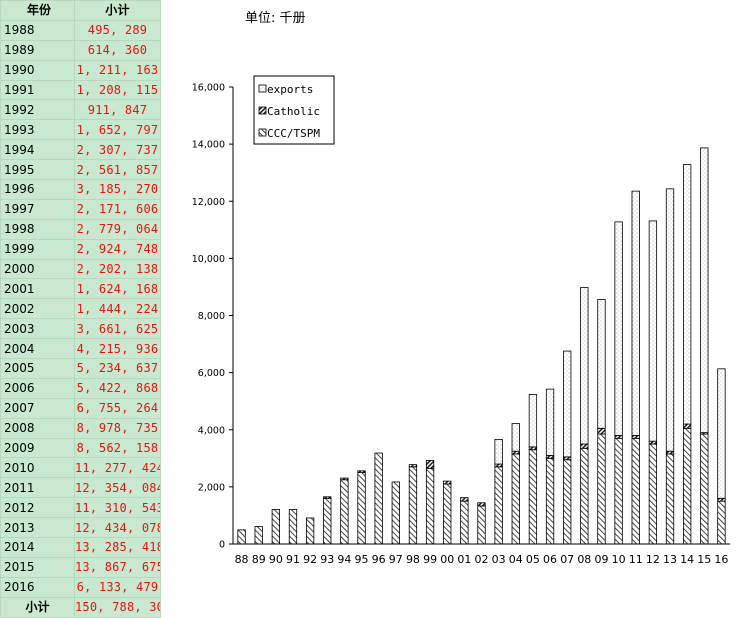  What do you see at coordinates (37, 229) in the screenshot?
I see `year-cell: 1998` at bounding box center [37, 229].